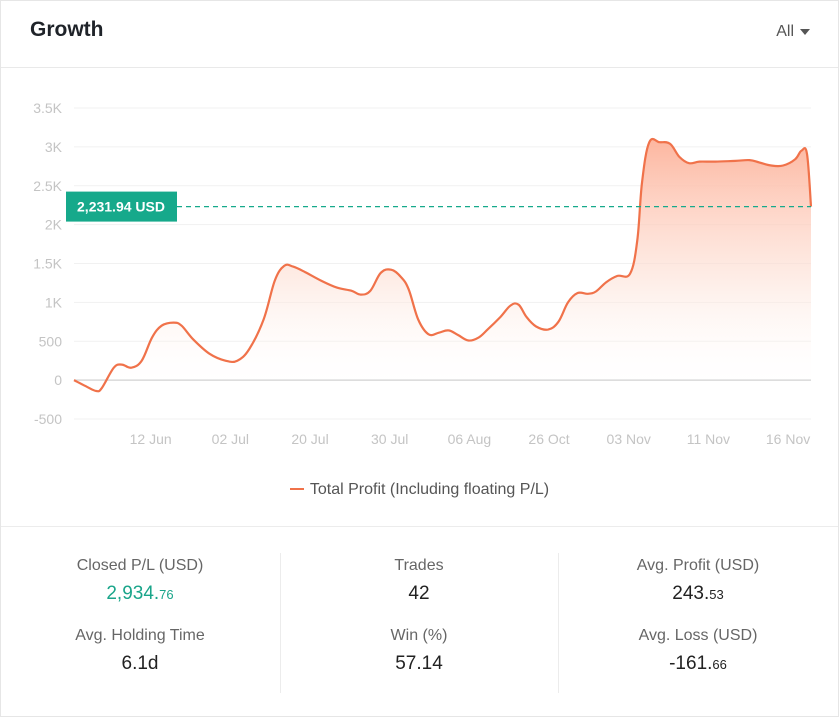 This screenshot has width=839, height=717. Describe the element at coordinates (47, 186) in the screenshot. I see `y-tick-label: 2.5K` at that location.